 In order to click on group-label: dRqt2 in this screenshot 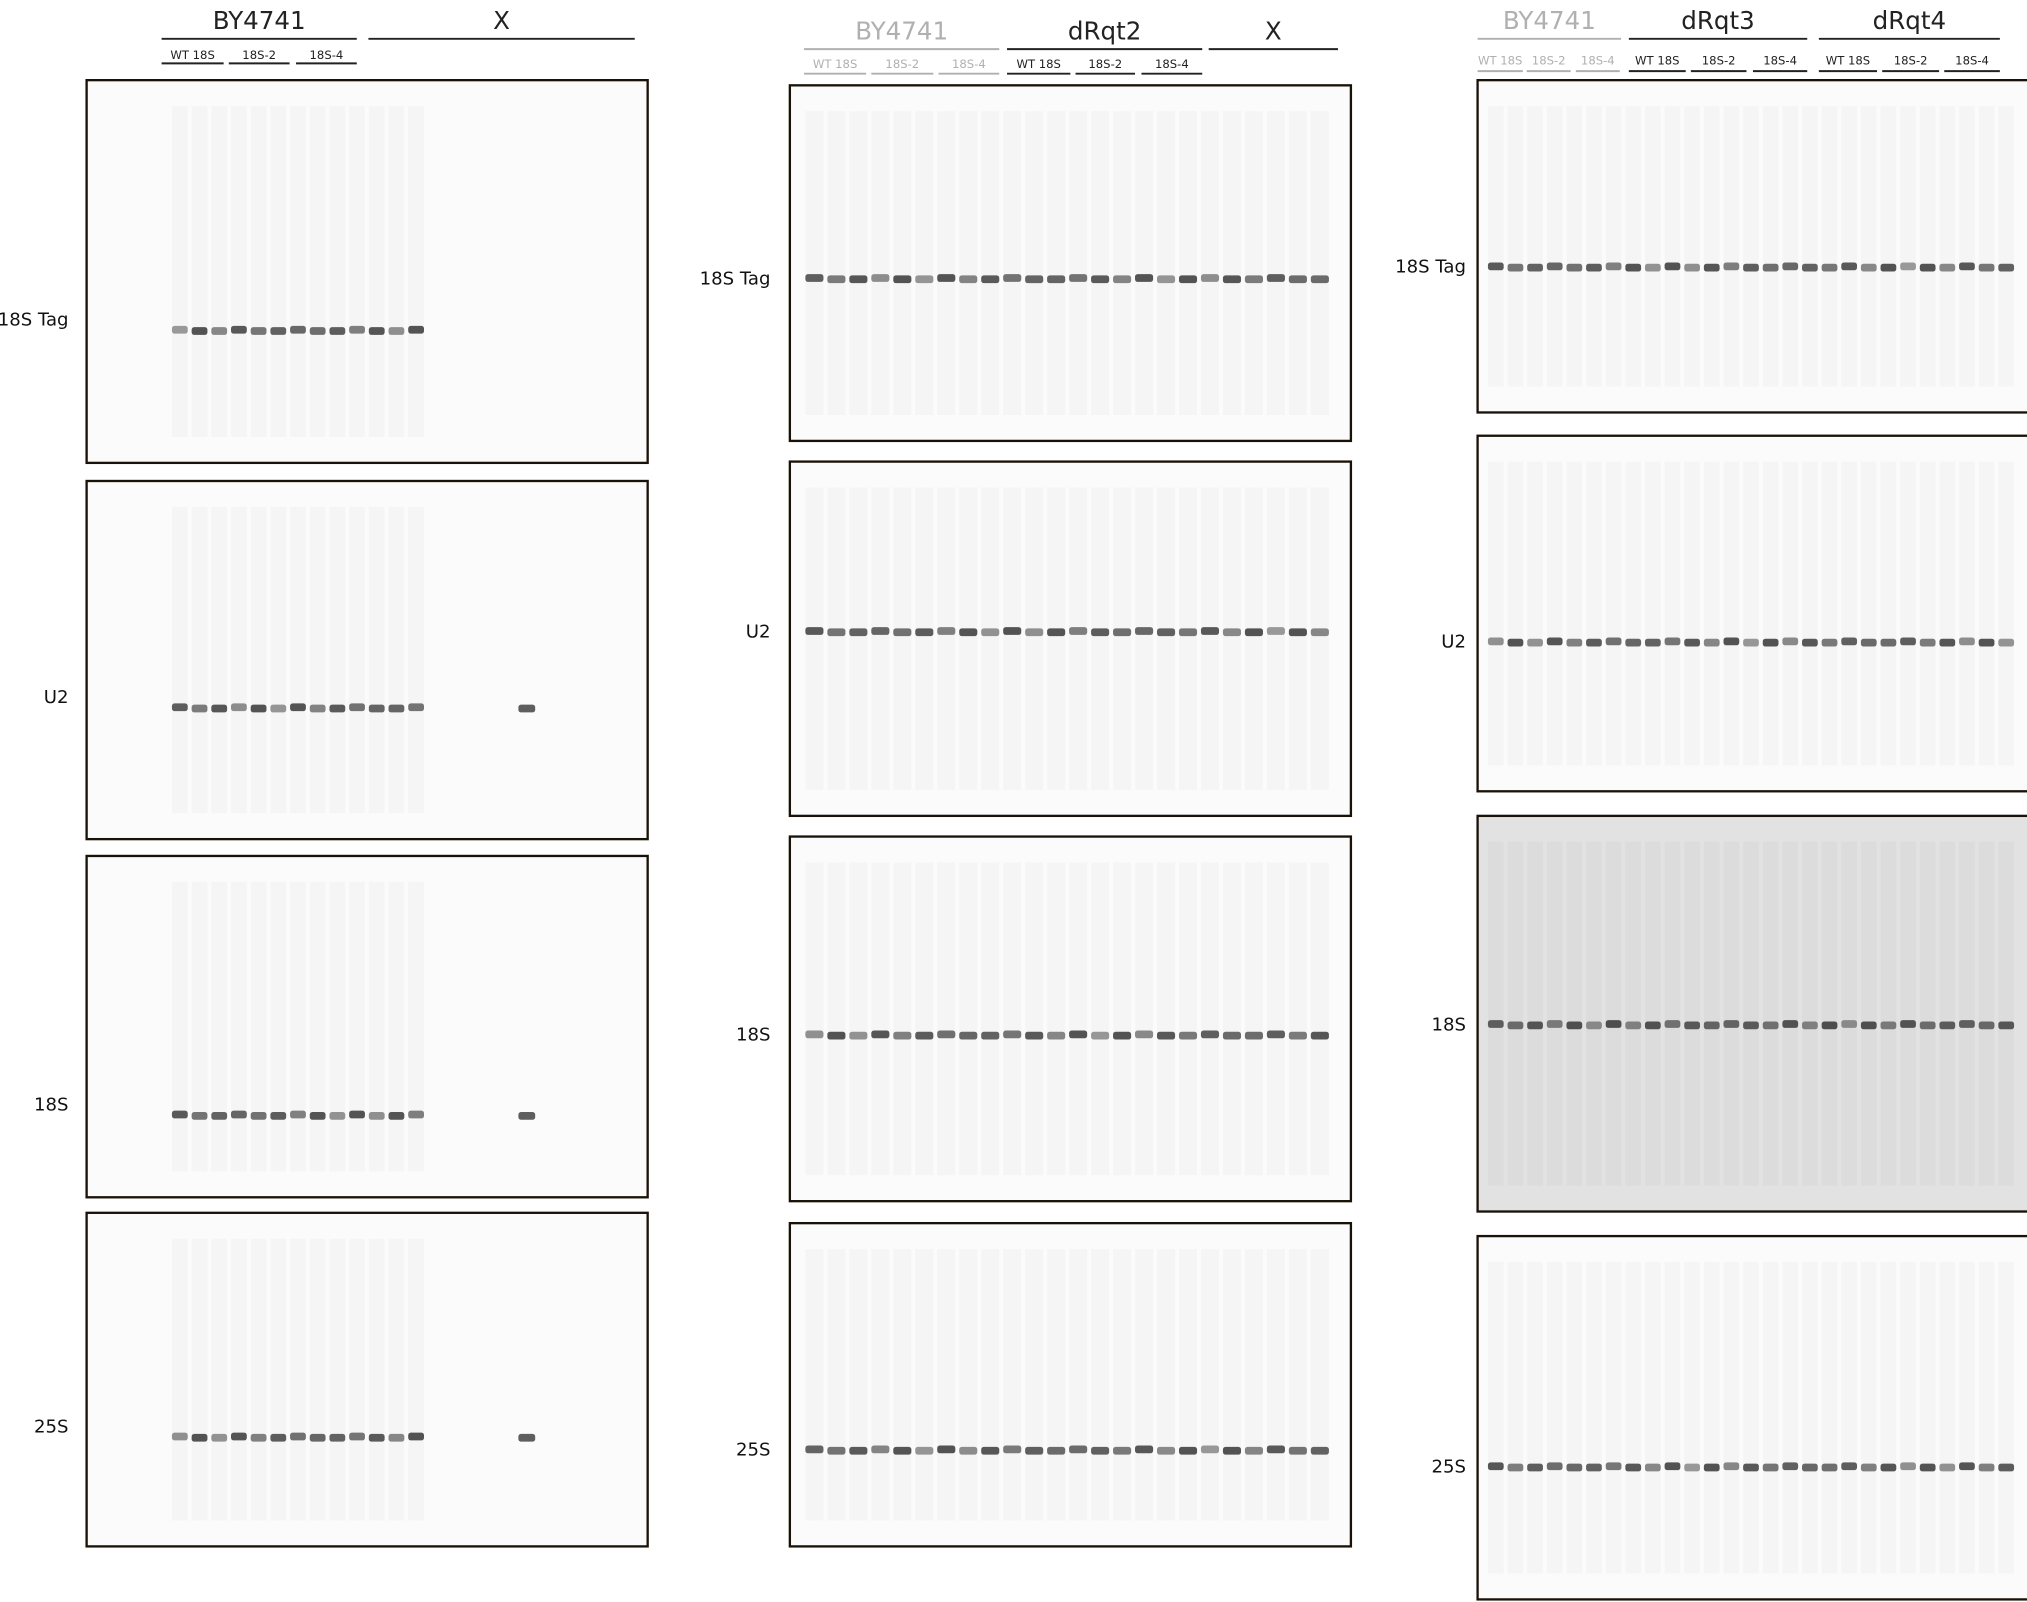, I will do `click(1104, 30)`.